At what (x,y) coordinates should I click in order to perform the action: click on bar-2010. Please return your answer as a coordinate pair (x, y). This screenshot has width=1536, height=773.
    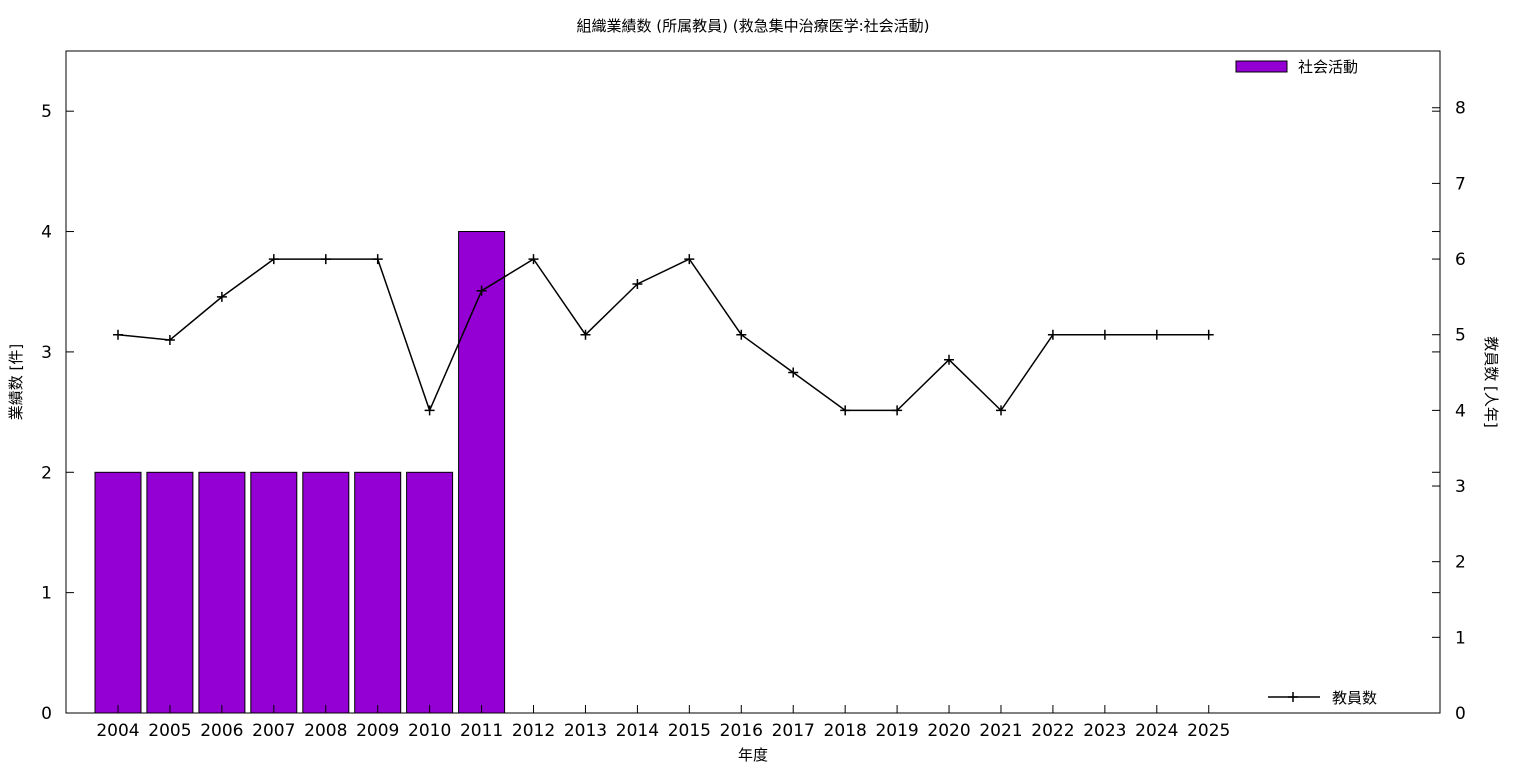
    Looking at the image, I should click on (430, 592).